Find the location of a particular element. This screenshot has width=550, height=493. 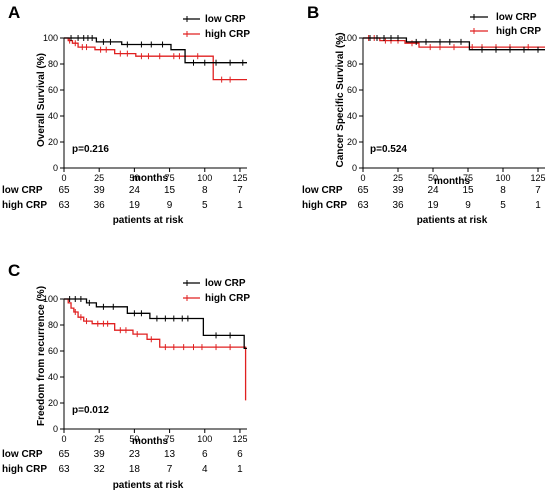

panel-a-risk-value-high: 36 is located at coordinates (100, 205).